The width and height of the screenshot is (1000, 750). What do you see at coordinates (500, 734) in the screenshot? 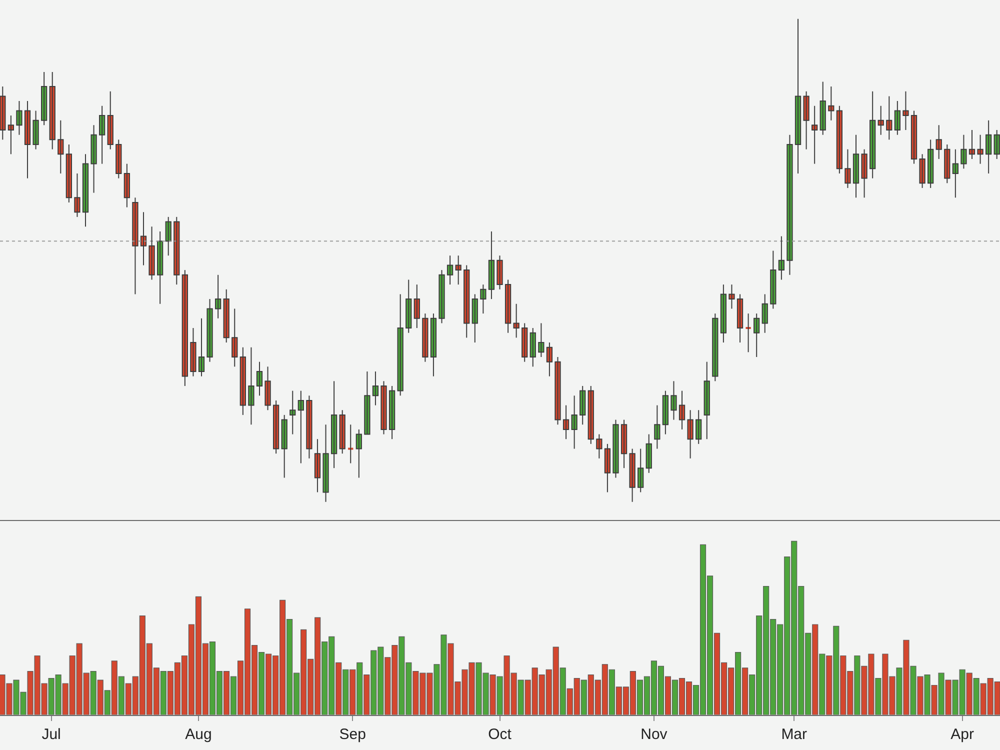
I see `x-tick-label: Oct` at bounding box center [500, 734].